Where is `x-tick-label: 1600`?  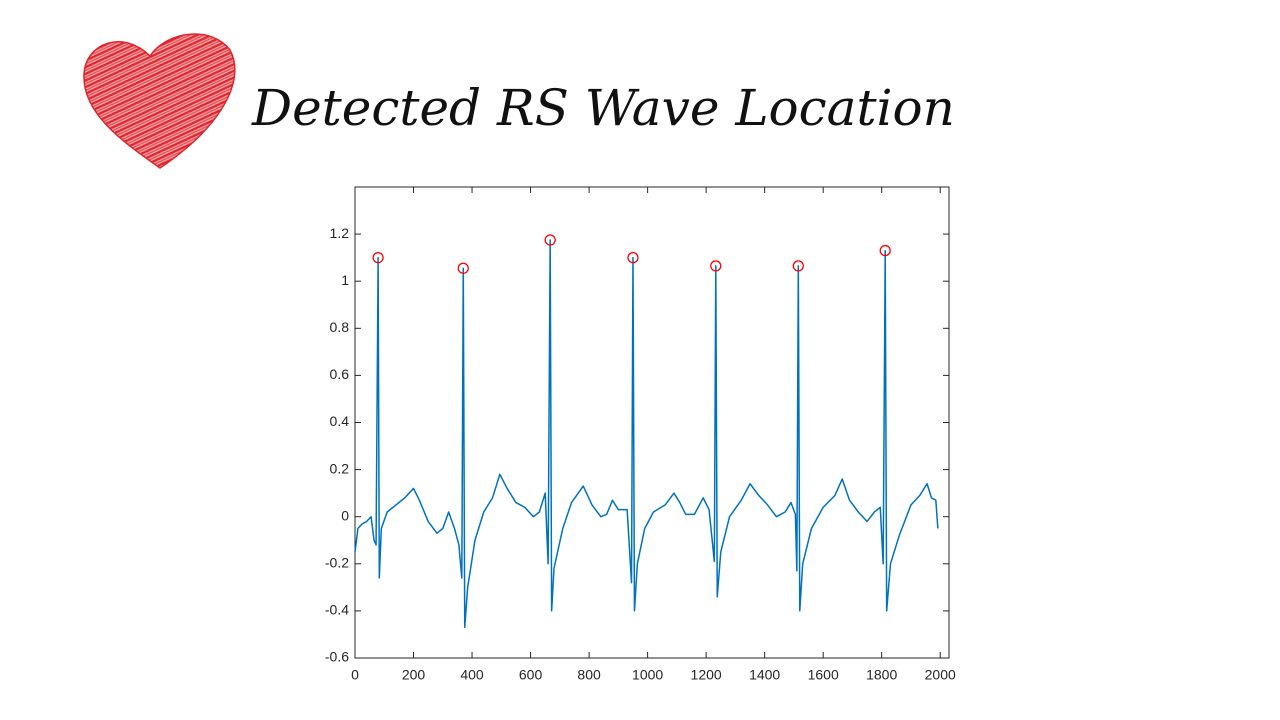 x-tick-label: 1600 is located at coordinates (823, 675).